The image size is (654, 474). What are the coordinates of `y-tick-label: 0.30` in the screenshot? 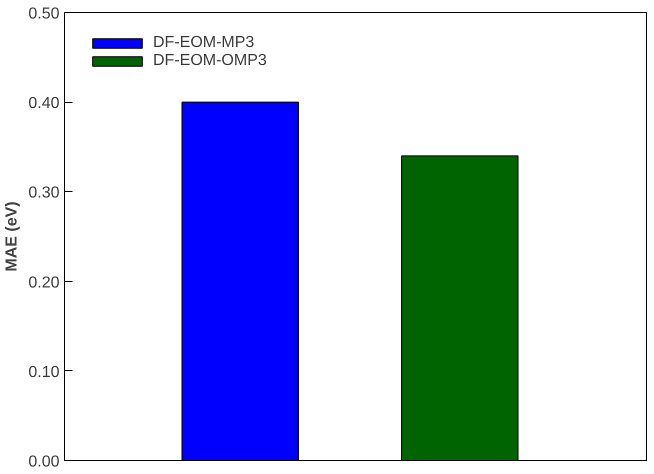 It's located at (44, 193).